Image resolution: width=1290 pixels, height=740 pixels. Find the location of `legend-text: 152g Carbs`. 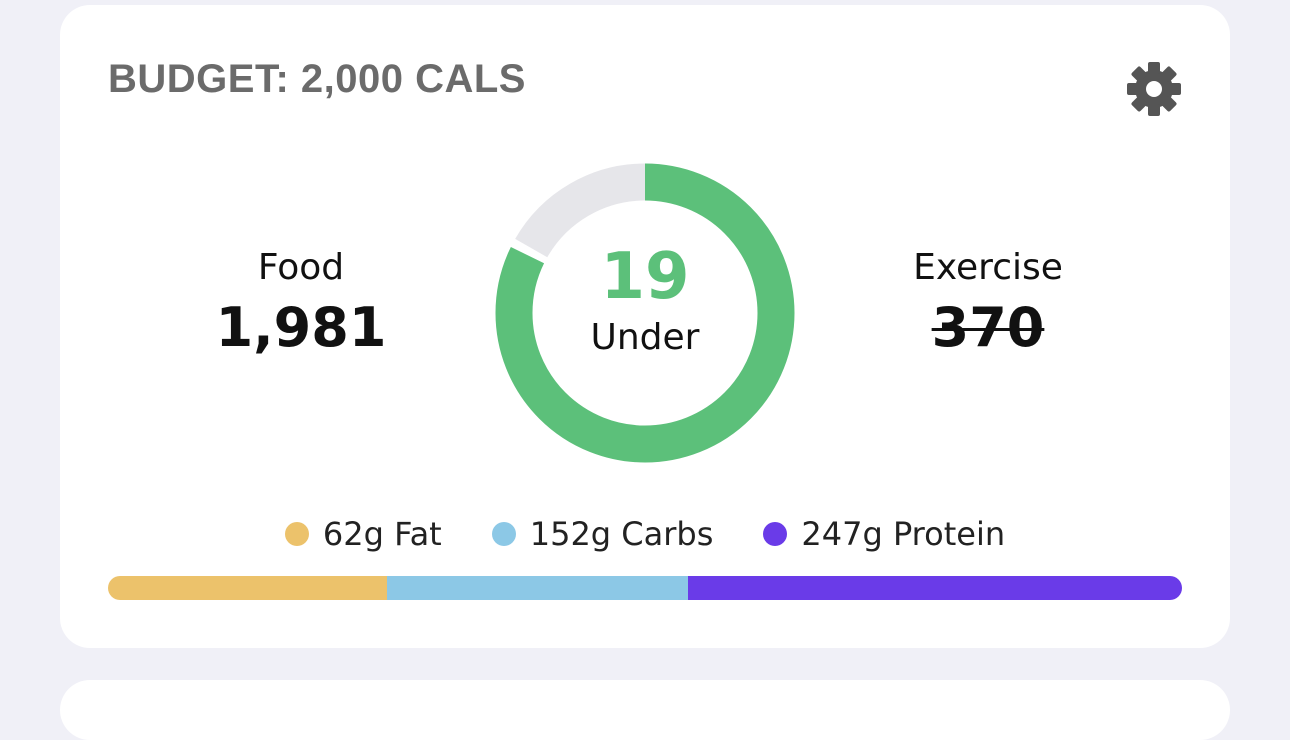

legend-text: 152g Carbs is located at coordinates (622, 534).